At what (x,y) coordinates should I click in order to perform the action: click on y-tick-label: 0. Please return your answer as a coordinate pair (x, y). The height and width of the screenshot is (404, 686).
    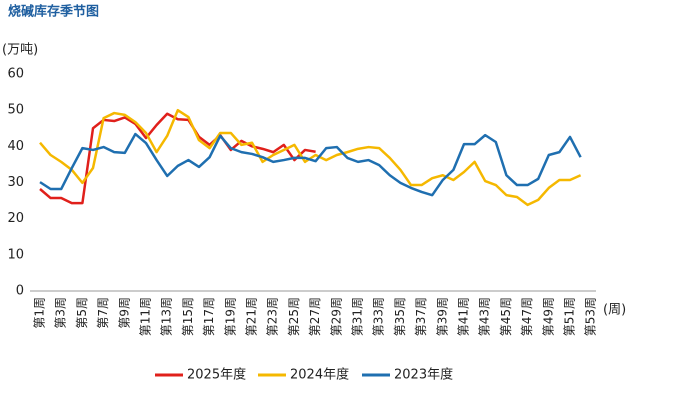
    Looking at the image, I should click on (20, 291).